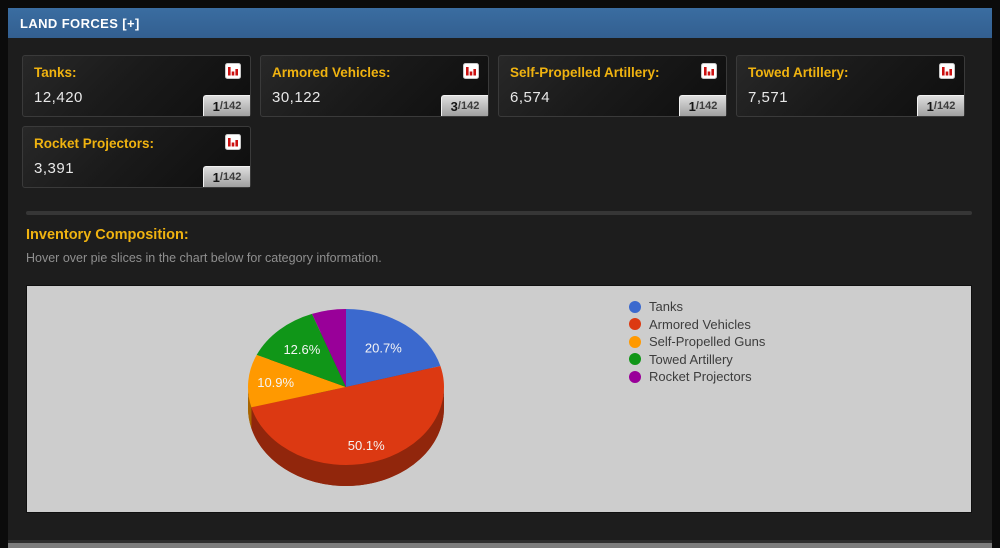  I want to click on pie-slice-percent-label: 20.7%, so click(383, 347).